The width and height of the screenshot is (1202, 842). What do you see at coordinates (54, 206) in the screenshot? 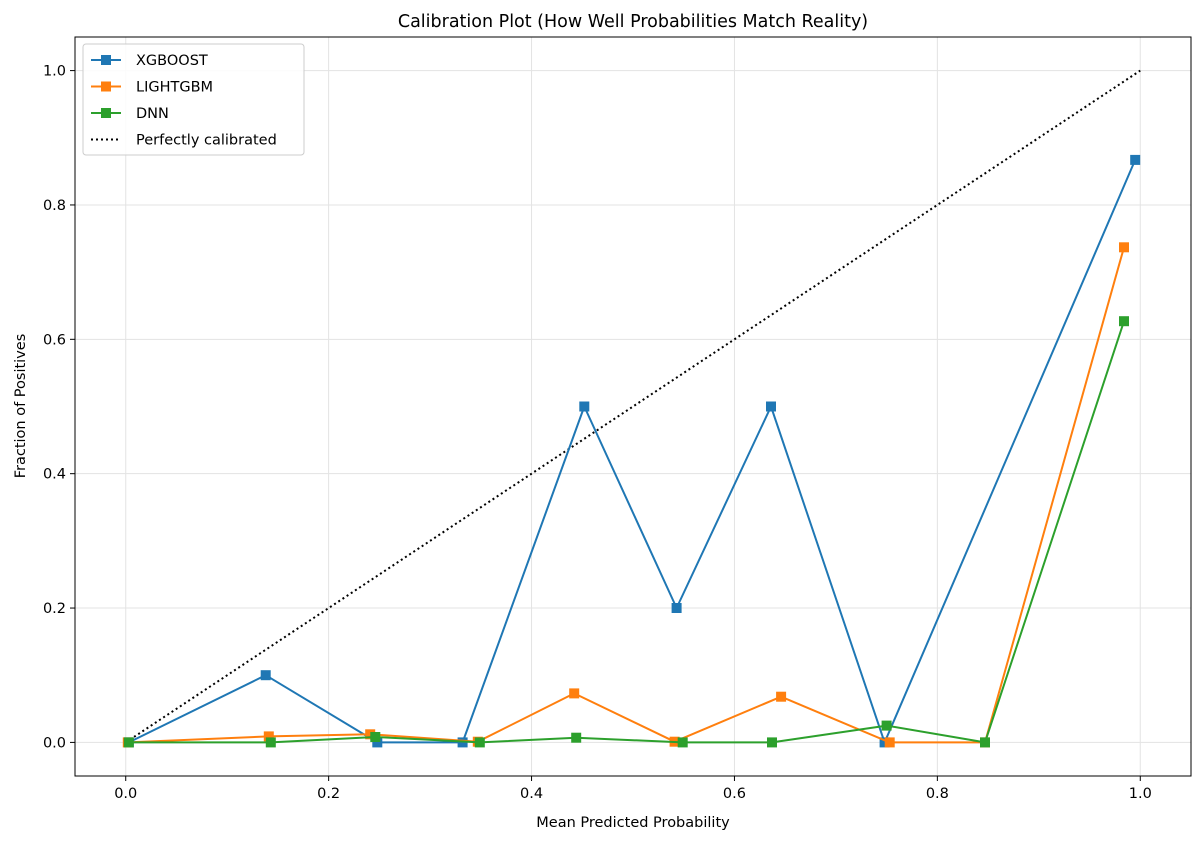
I see `y-tick-label: 0.8` at bounding box center [54, 206].